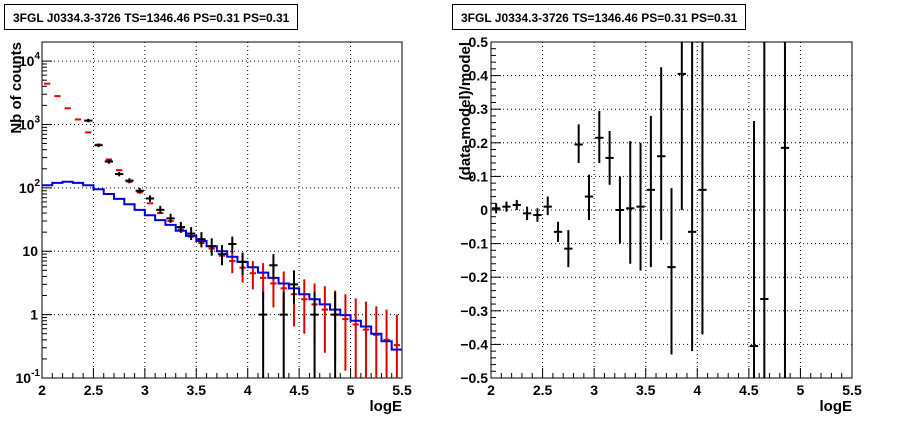 This screenshot has height=421, width=898. What do you see at coordinates (30, 60) in the screenshot?
I see `left-y-tick-label: 10⁴` at bounding box center [30, 60].